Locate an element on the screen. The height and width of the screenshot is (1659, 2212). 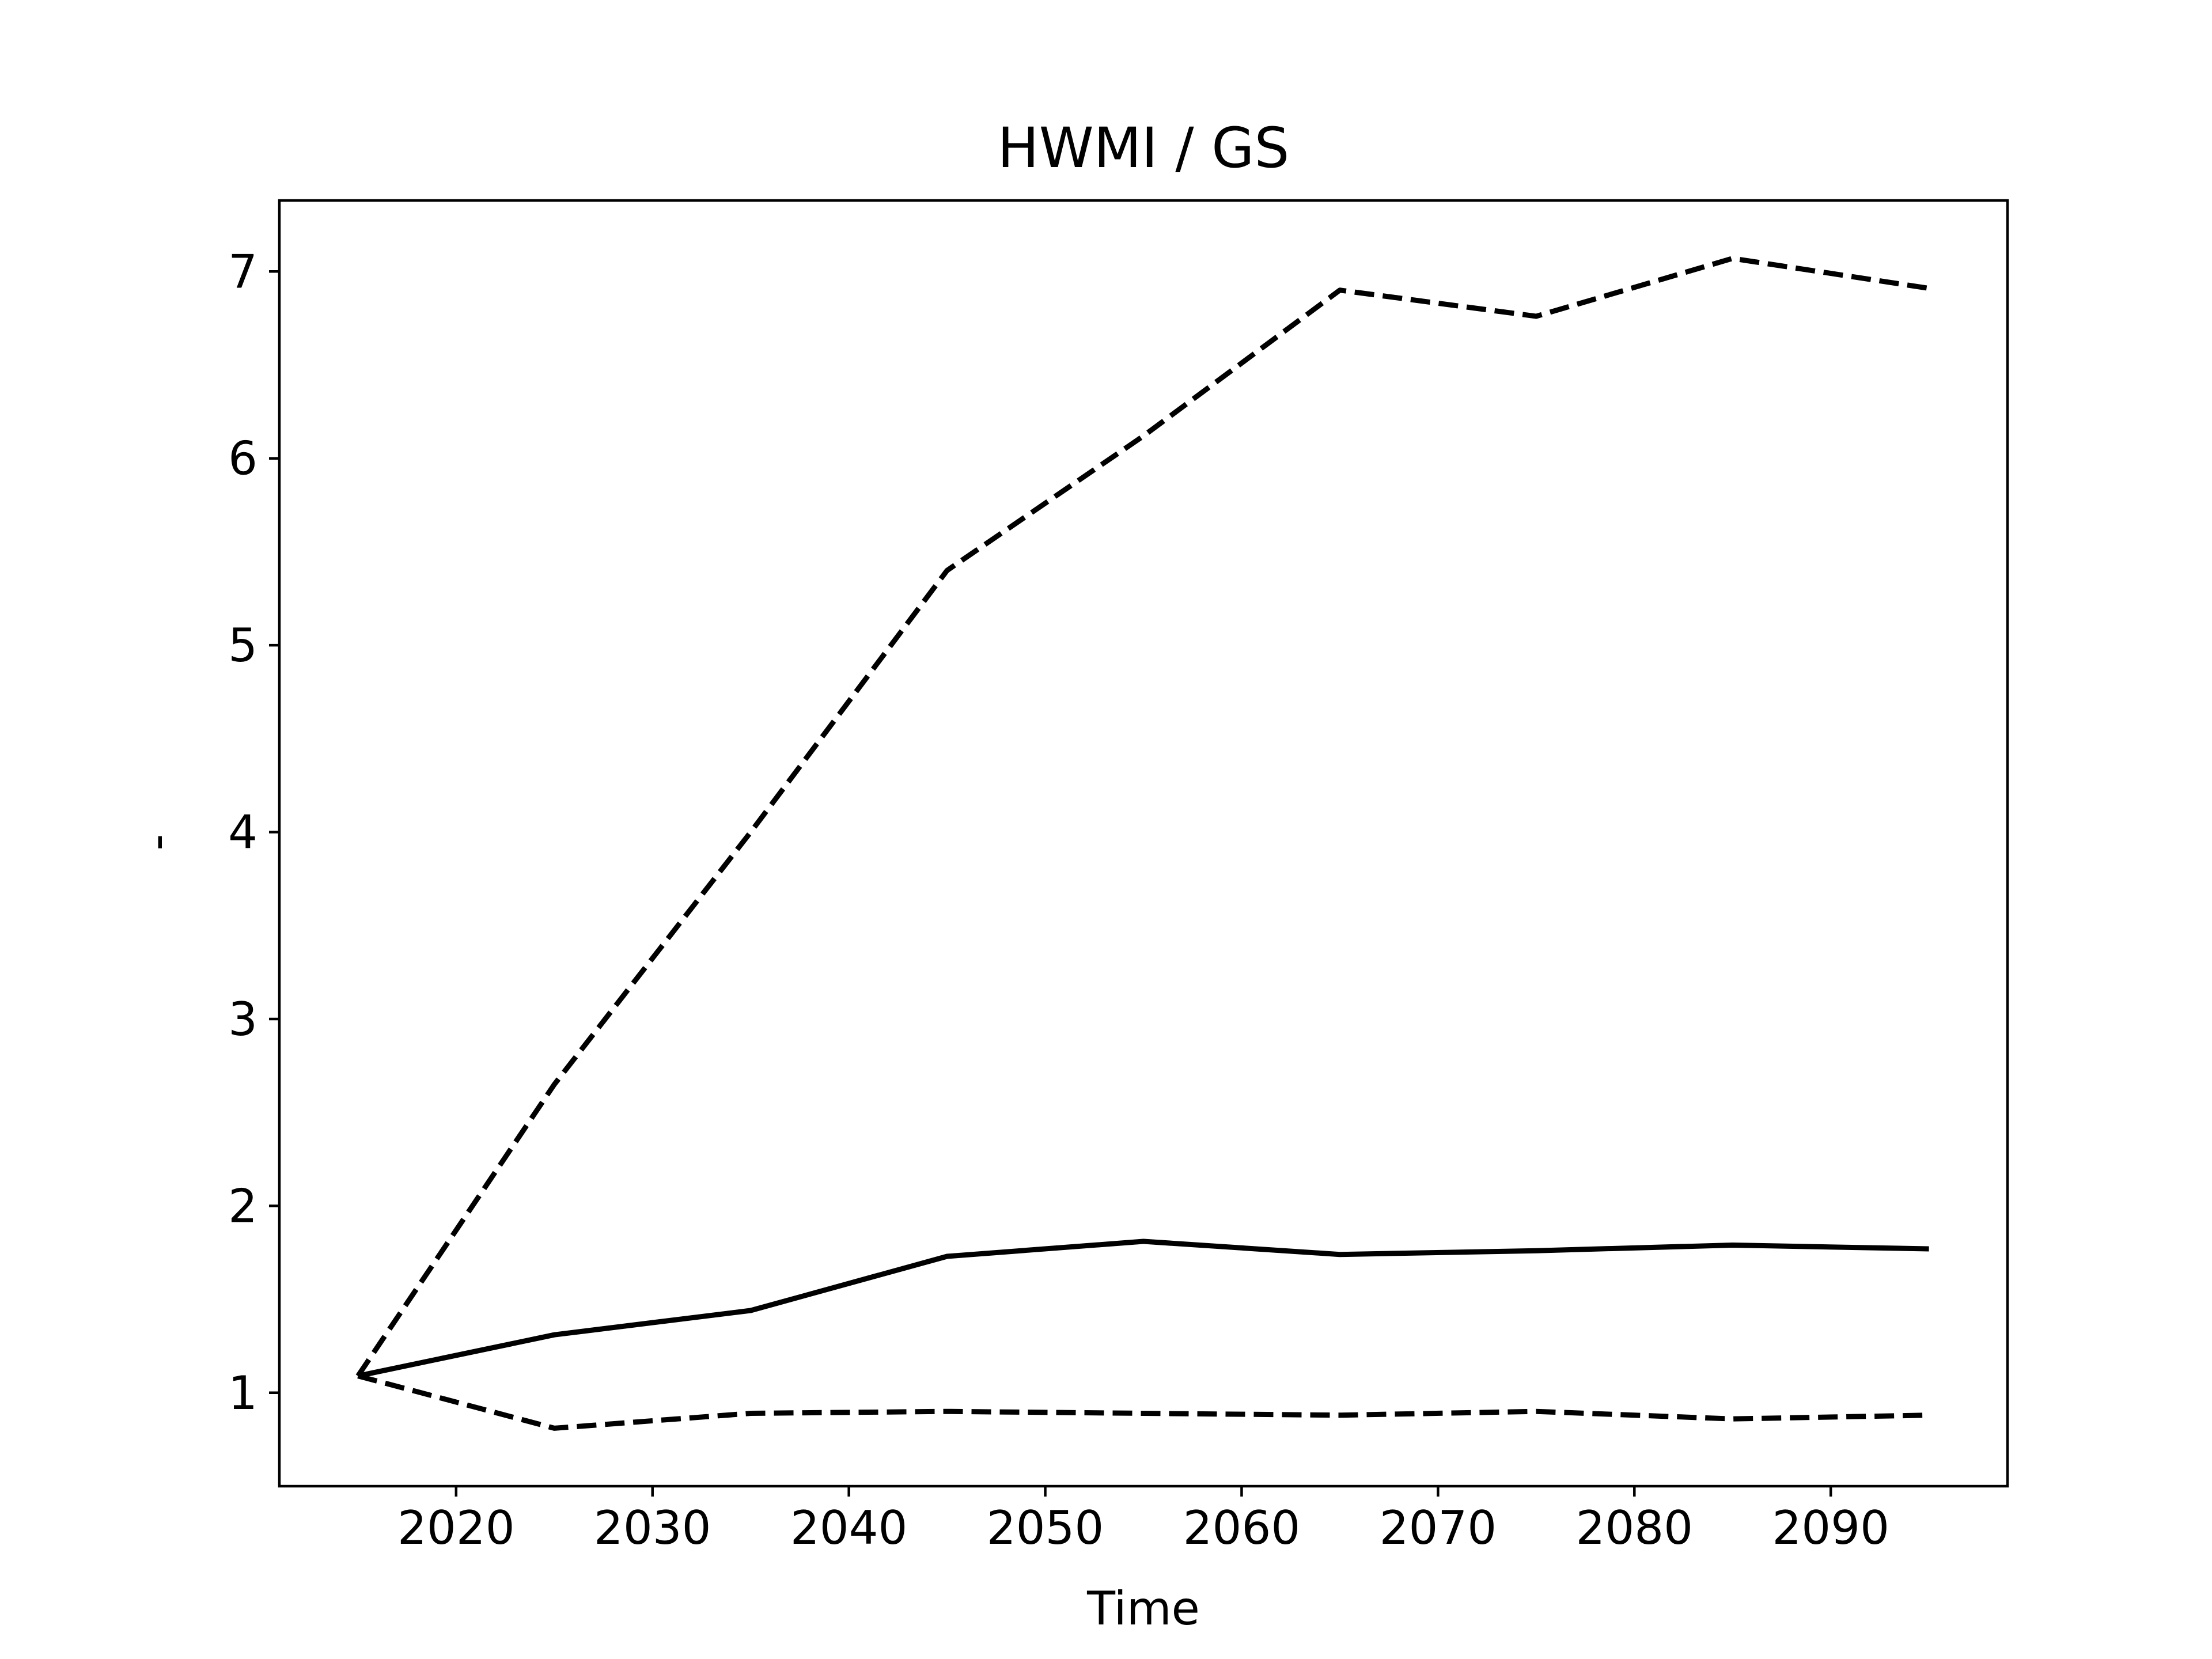
x-tick-label: 2040 is located at coordinates (849, 1528).